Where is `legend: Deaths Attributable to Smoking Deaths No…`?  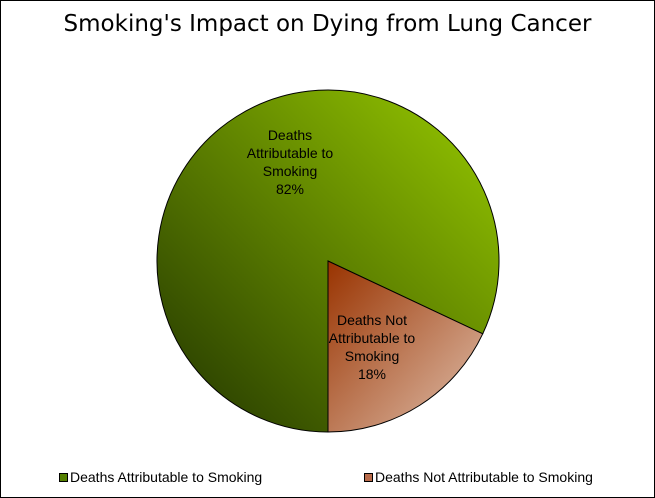
legend: Deaths Attributable to Smoking Deaths No… is located at coordinates (327, 481).